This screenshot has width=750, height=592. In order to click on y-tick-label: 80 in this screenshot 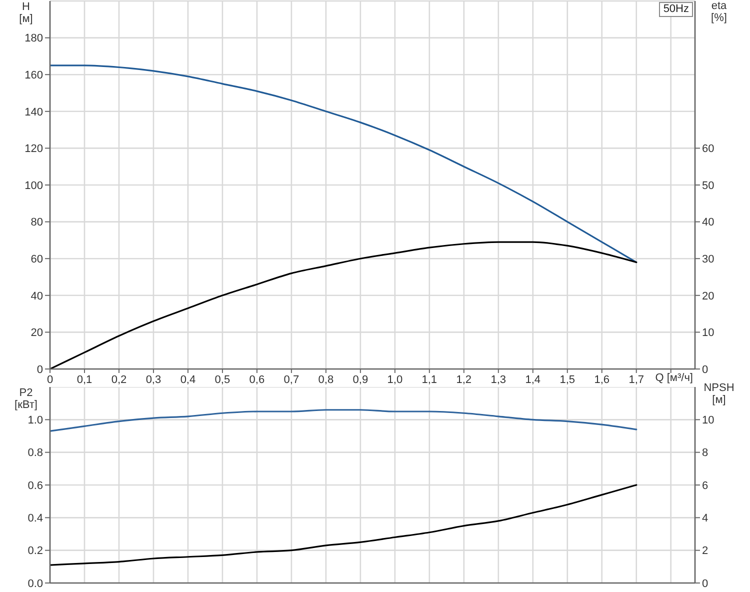, I will do `click(36, 222)`.